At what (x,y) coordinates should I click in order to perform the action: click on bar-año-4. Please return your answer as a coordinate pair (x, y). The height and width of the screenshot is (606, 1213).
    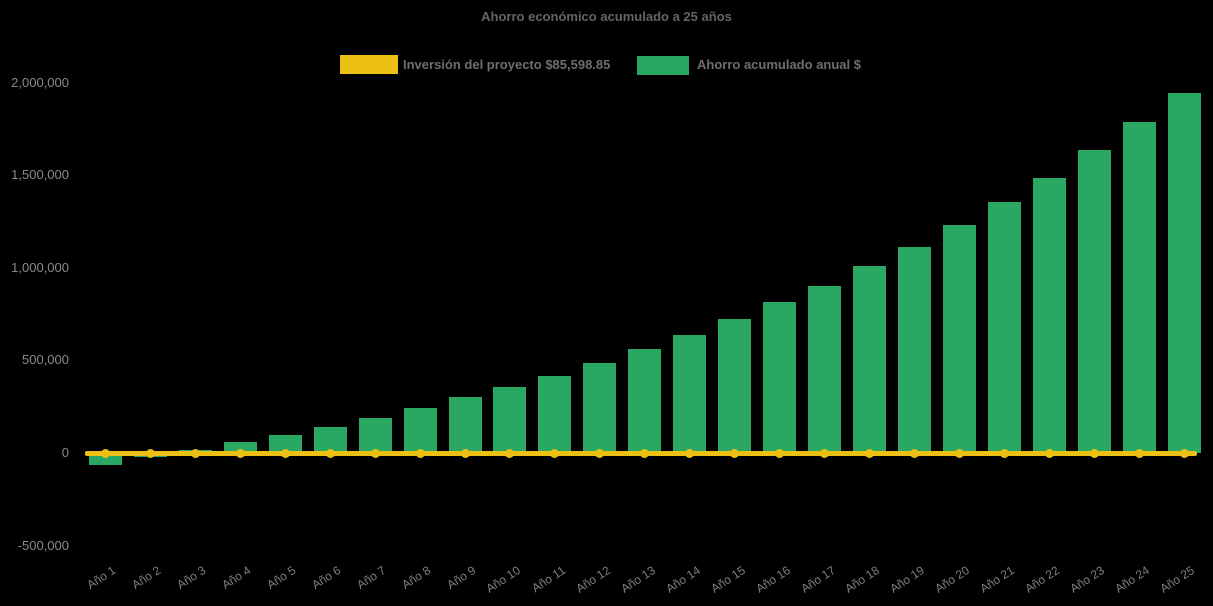
    Looking at the image, I should click on (240, 447).